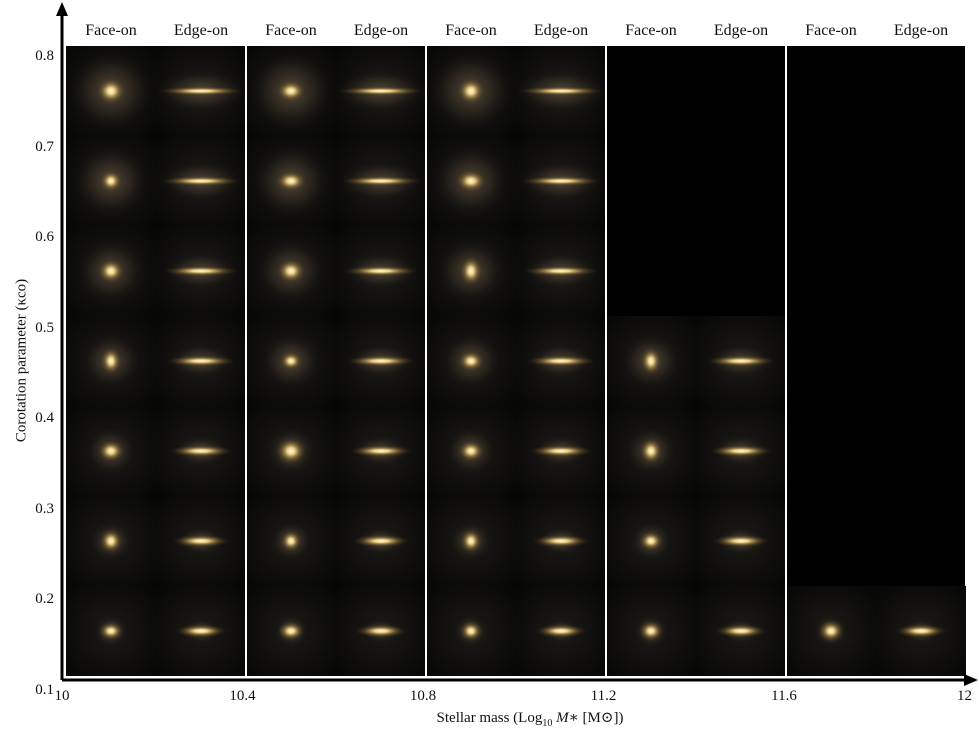 The height and width of the screenshot is (729, 979). Describe the element at coordinates (964, 696) in the screenshot. I see `x-tick-label: 12` at that location.